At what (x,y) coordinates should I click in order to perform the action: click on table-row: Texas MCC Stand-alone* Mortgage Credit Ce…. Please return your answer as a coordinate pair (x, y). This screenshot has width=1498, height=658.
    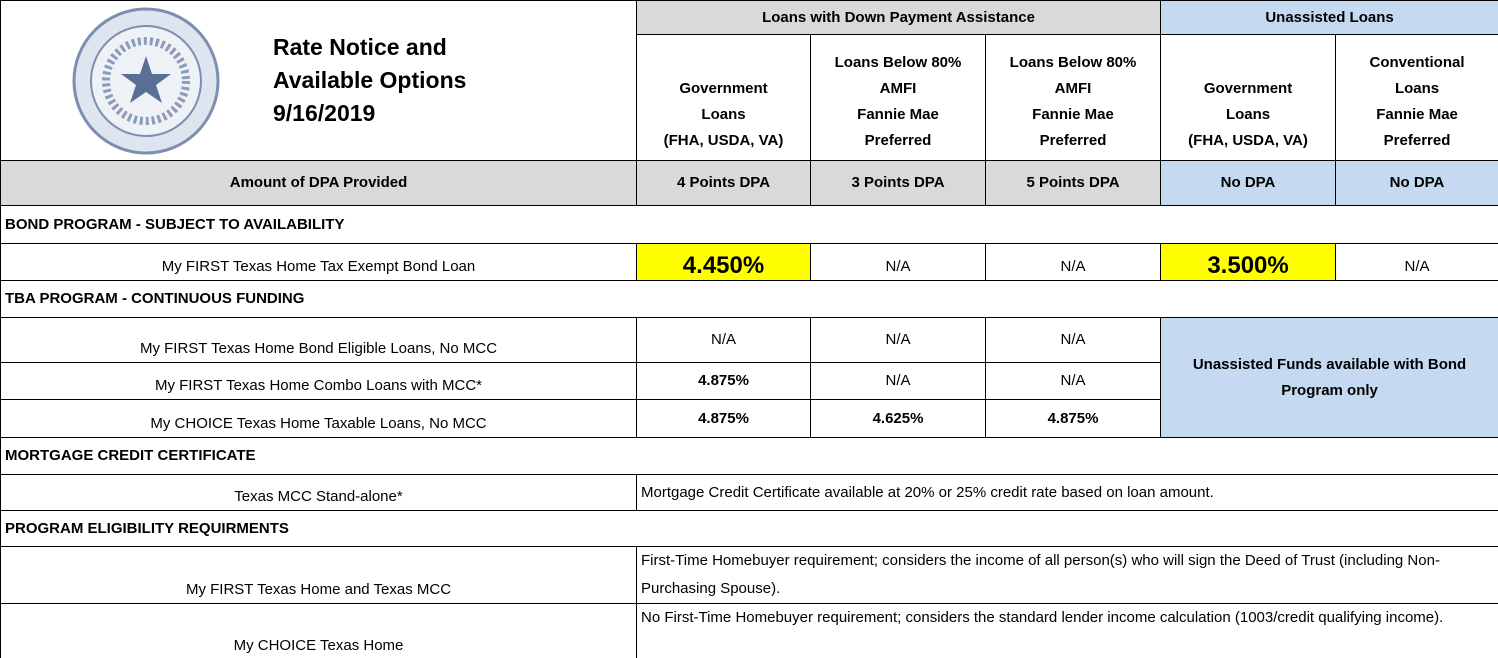
    Looking at the image, I should click on (749, 492).